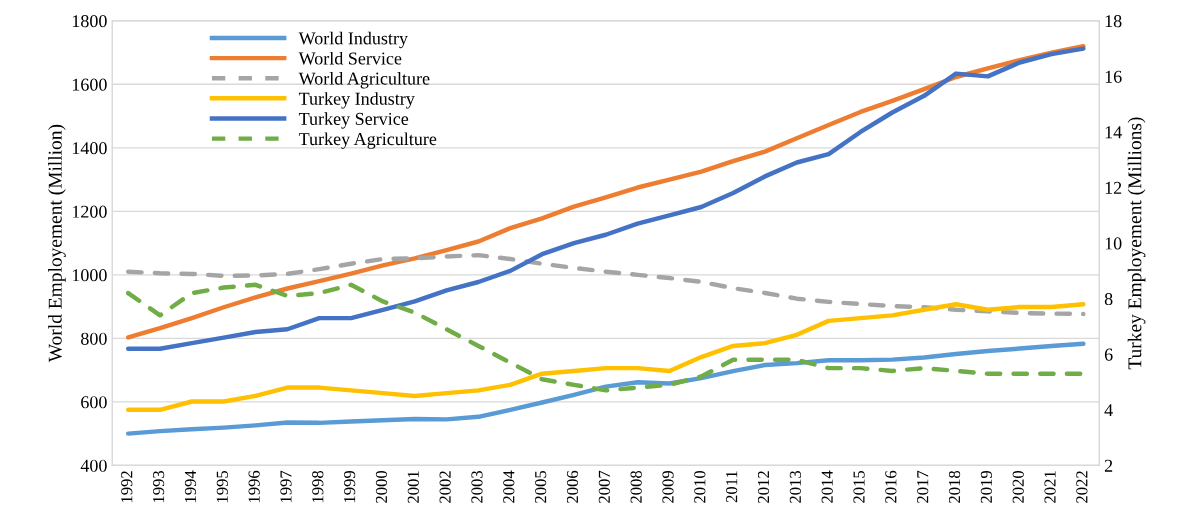 This screenshot has width=1182, height=520. I want to click on x-tick-label: 1998, so click(318, 486).